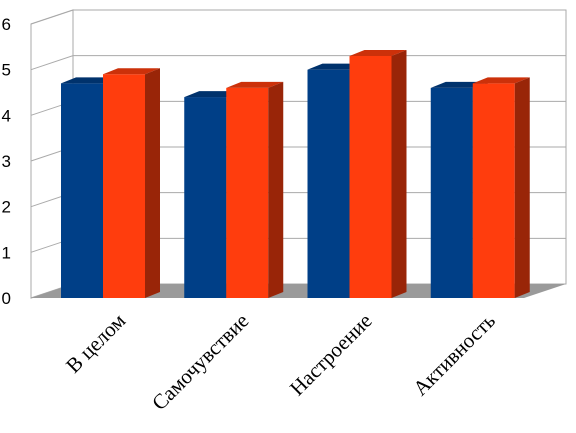 The image size is (576, 433). I want to click on y-tick-label: 1, so click(6, 252).